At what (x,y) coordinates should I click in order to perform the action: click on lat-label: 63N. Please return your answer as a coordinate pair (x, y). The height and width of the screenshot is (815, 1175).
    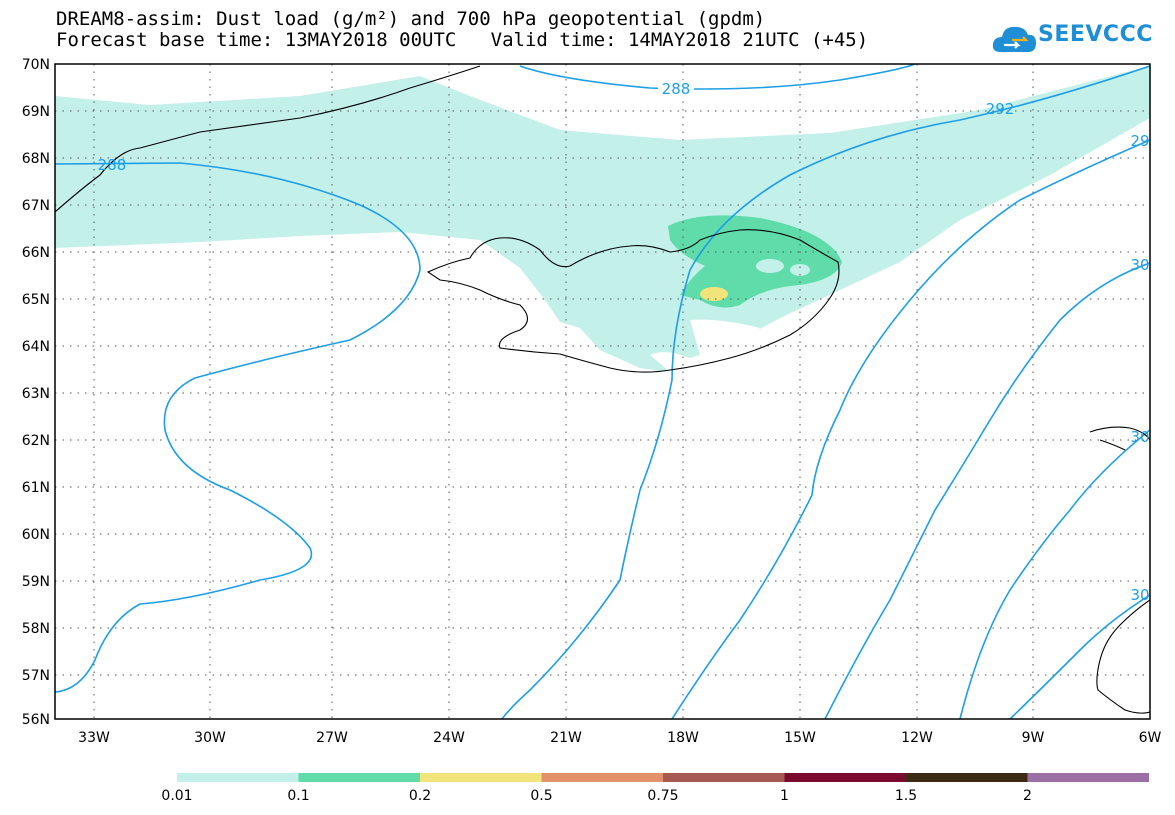
    Looking at the image, I should click on (36, 394).